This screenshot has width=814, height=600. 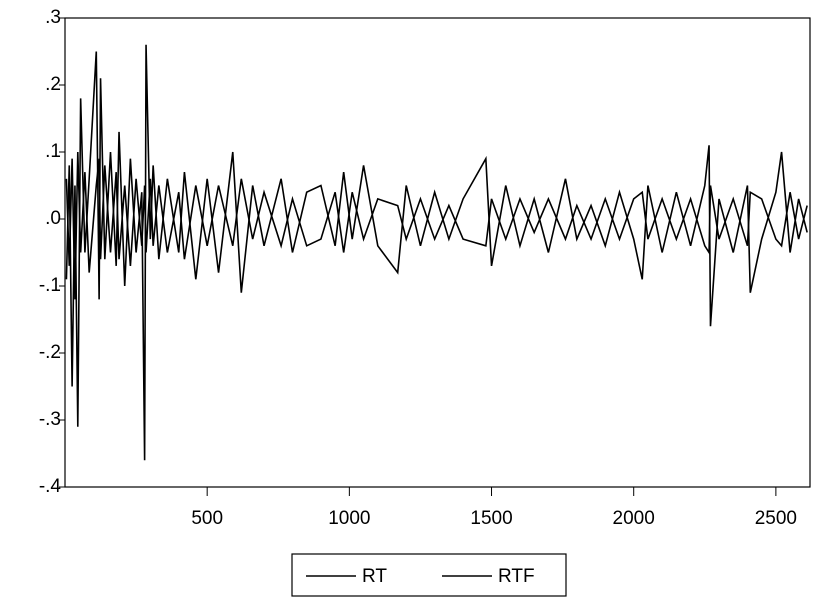 What do you see at coordinates (491, 518) in the screenshot?
I see `x-tick-label: 1500` at bounding box center [491, 518].